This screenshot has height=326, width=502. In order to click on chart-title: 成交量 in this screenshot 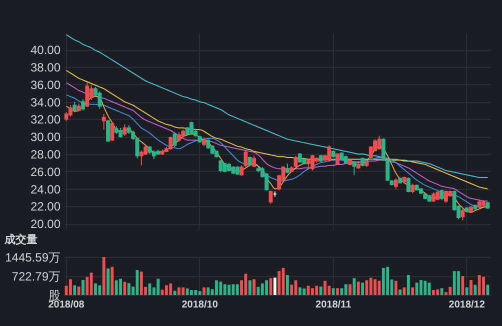, I will do `click(21, 239)`.